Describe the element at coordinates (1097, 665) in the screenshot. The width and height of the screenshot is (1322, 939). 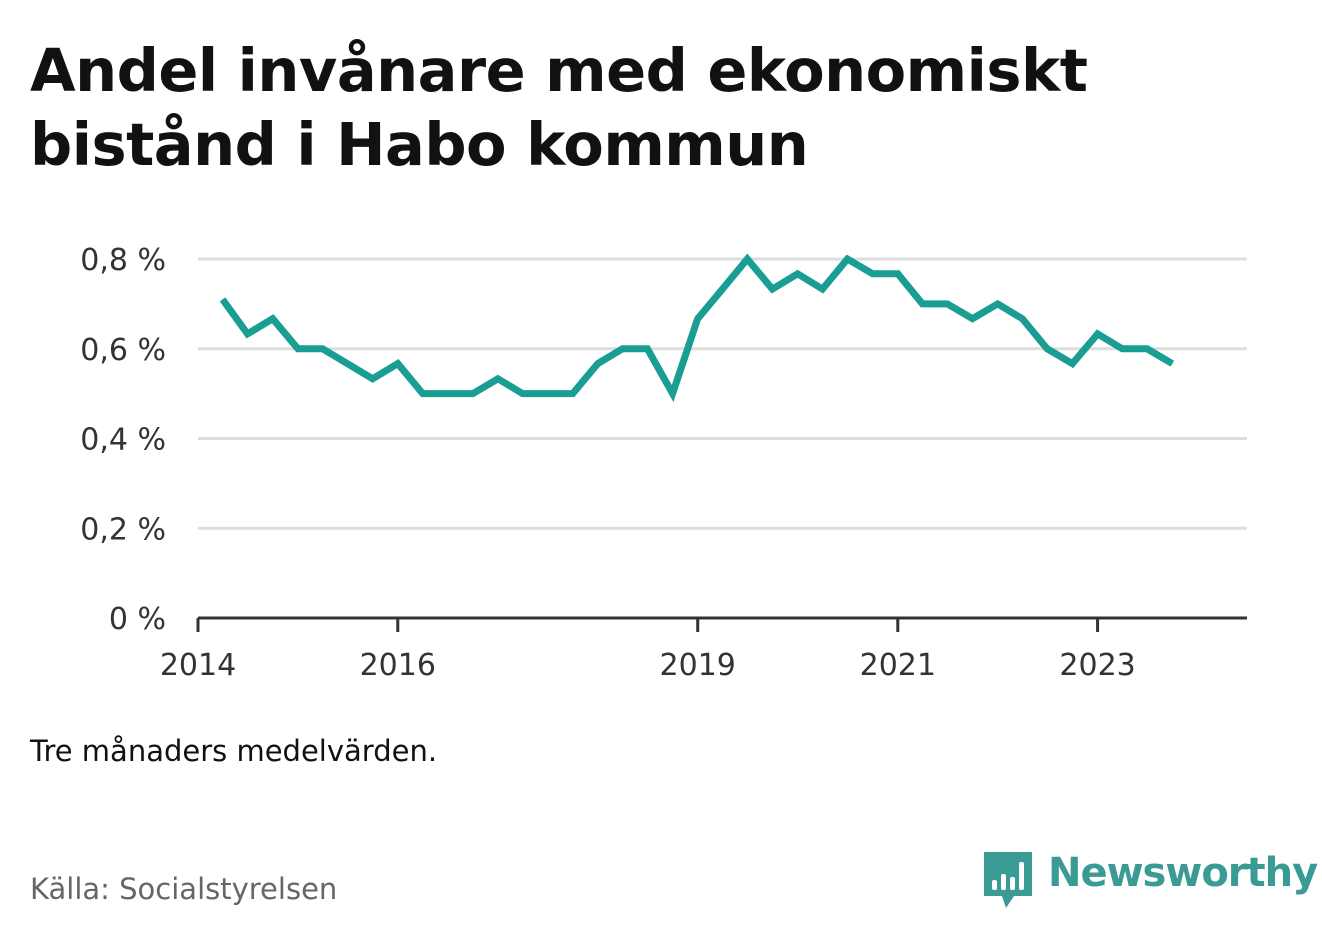
I see `x-tick-label: 2023` at that location.